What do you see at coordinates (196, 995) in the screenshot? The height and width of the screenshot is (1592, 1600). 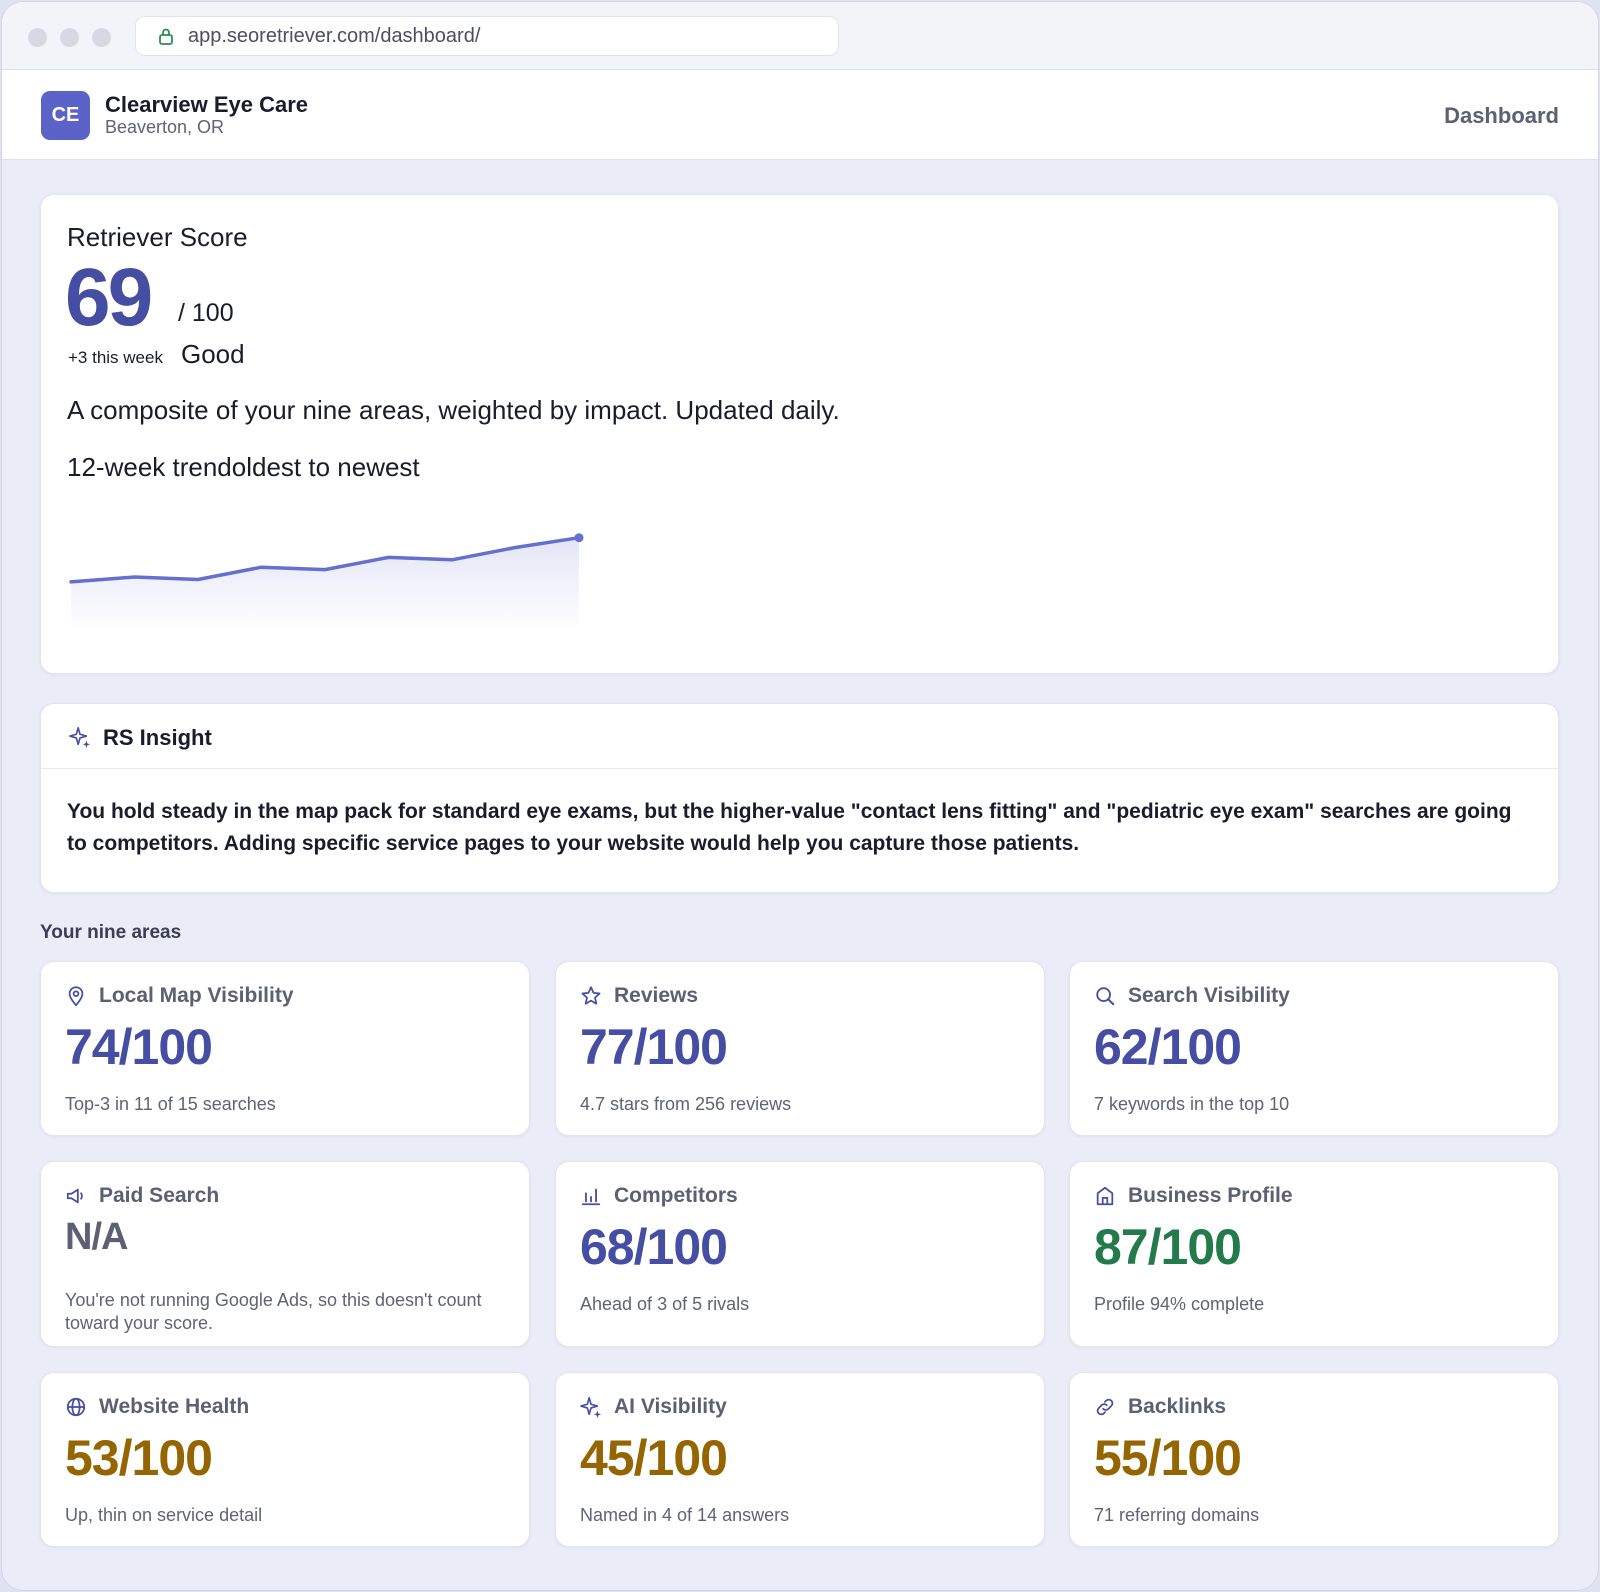 I see `area-name: Local Map Visibility` at bounding box center [196, 995].